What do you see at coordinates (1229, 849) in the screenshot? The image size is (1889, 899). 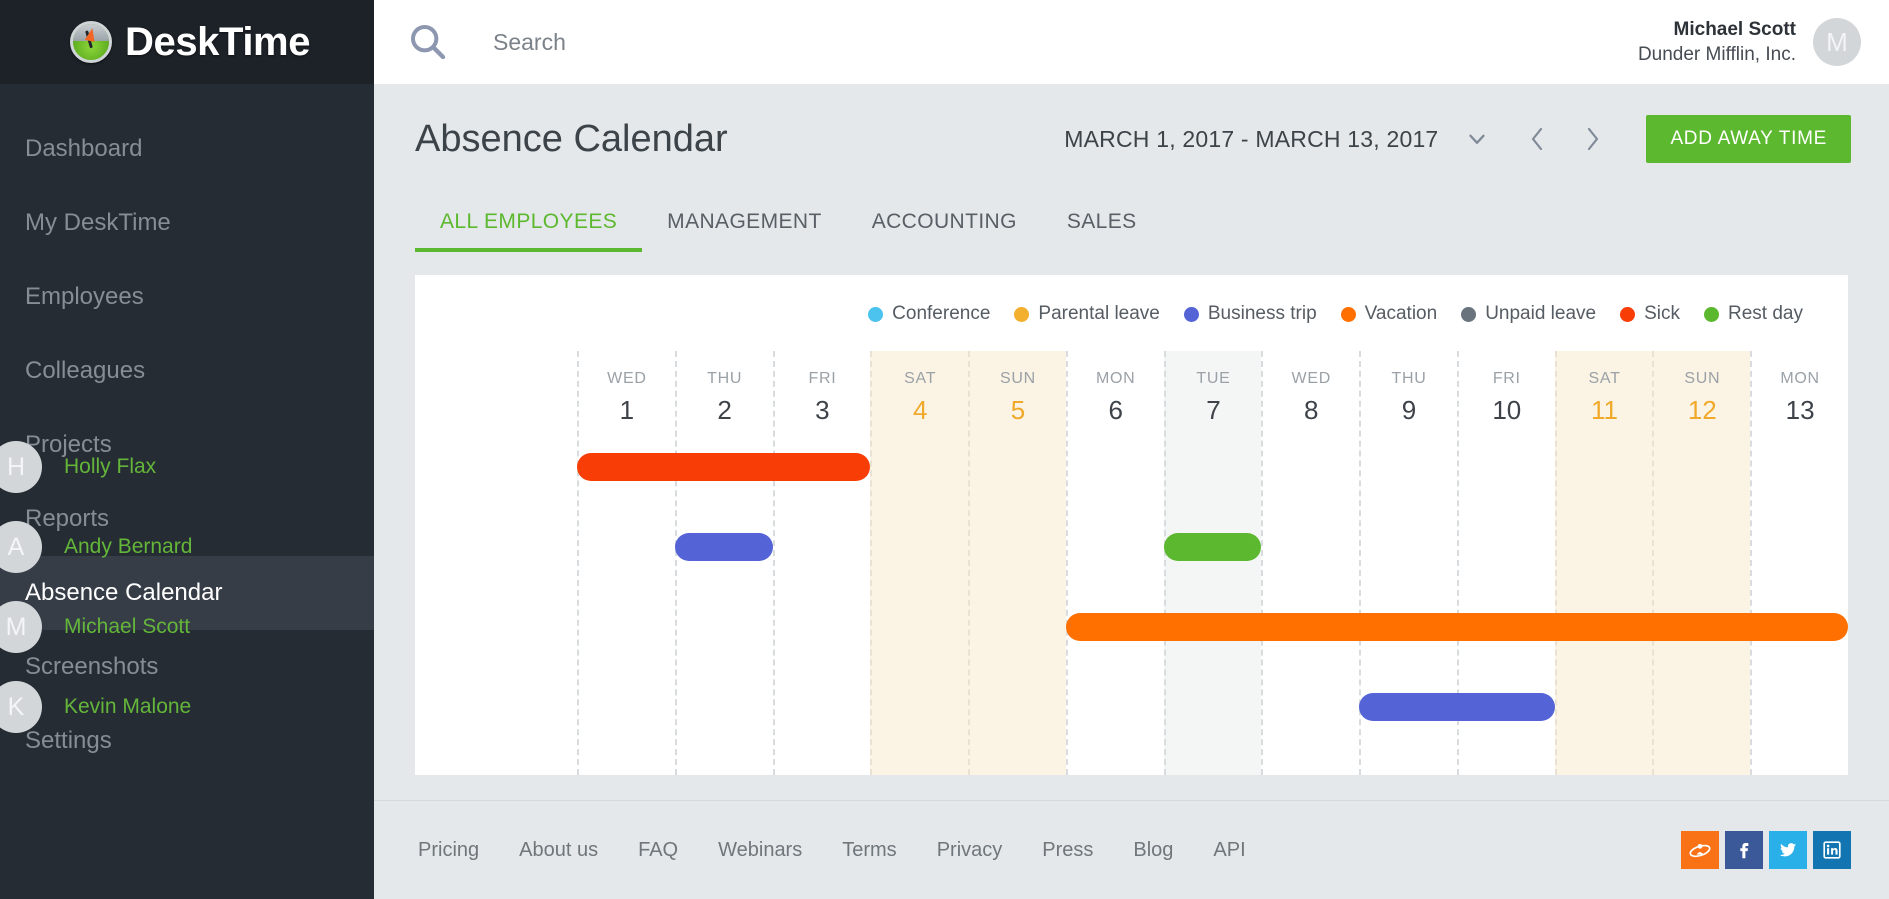 I see `footer-link: API` at bounding box center [1229, 849].